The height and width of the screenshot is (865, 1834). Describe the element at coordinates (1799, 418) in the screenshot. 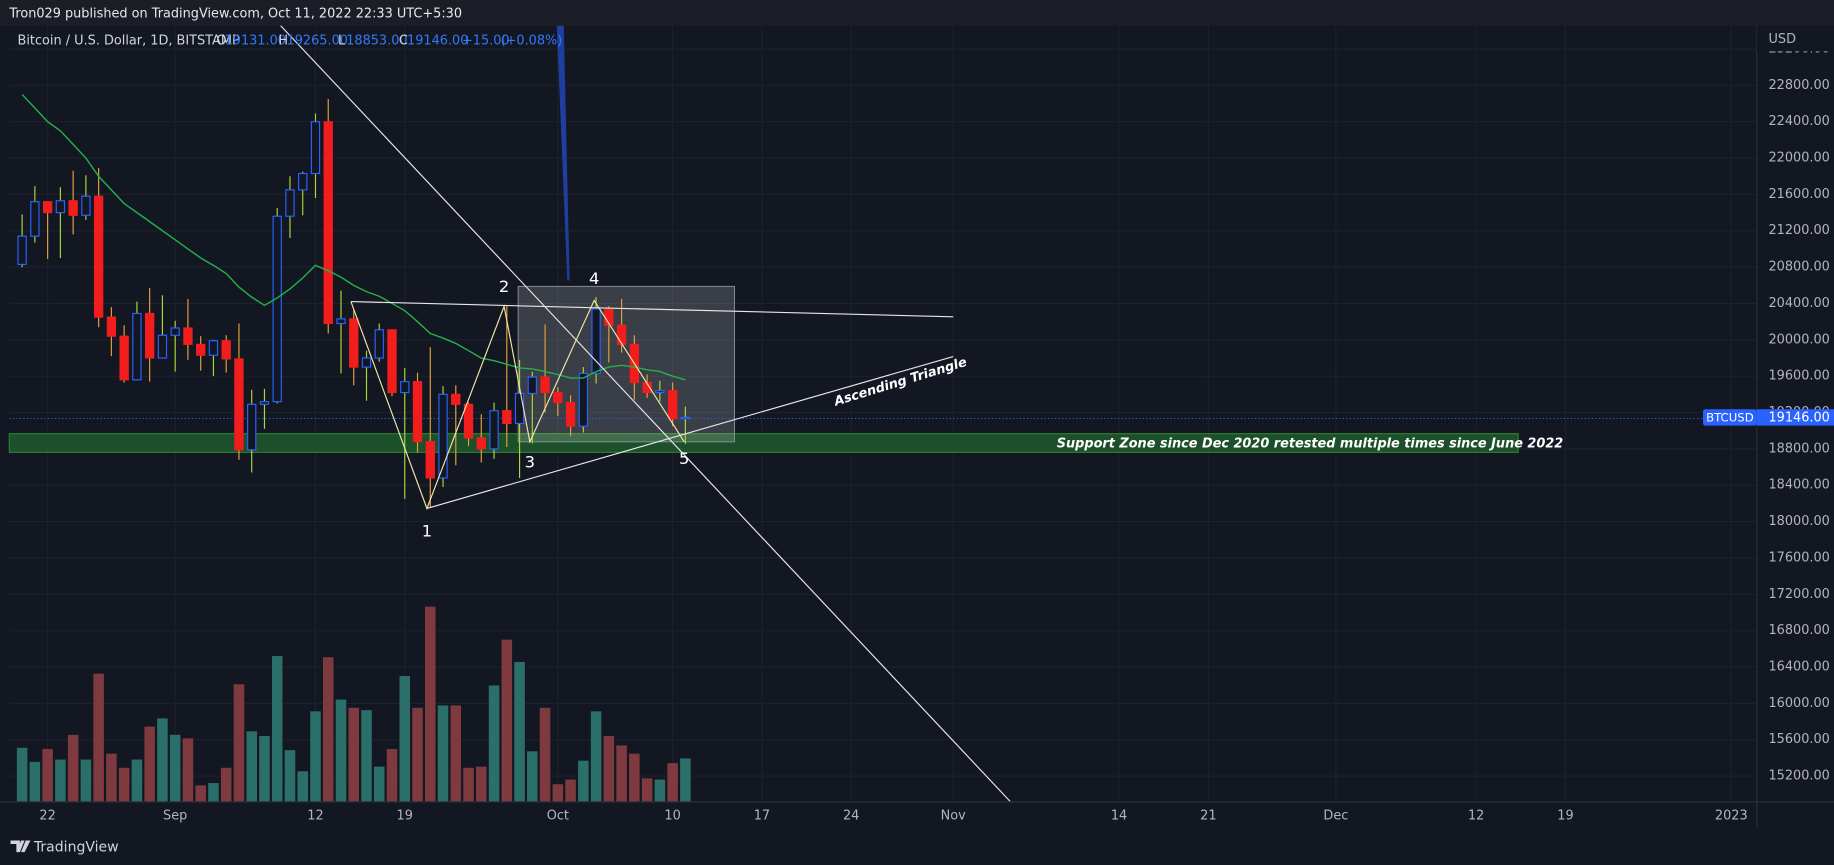

I see `last-price: 19146.00` at that location.